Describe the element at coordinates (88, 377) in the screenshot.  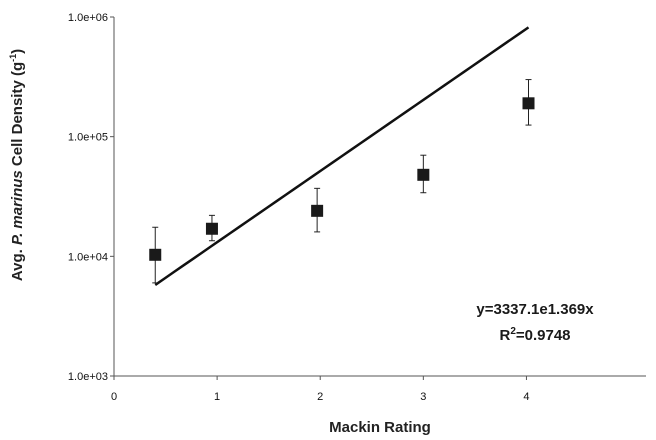
I see `y-tick-label: 1.0e+03` at that location.